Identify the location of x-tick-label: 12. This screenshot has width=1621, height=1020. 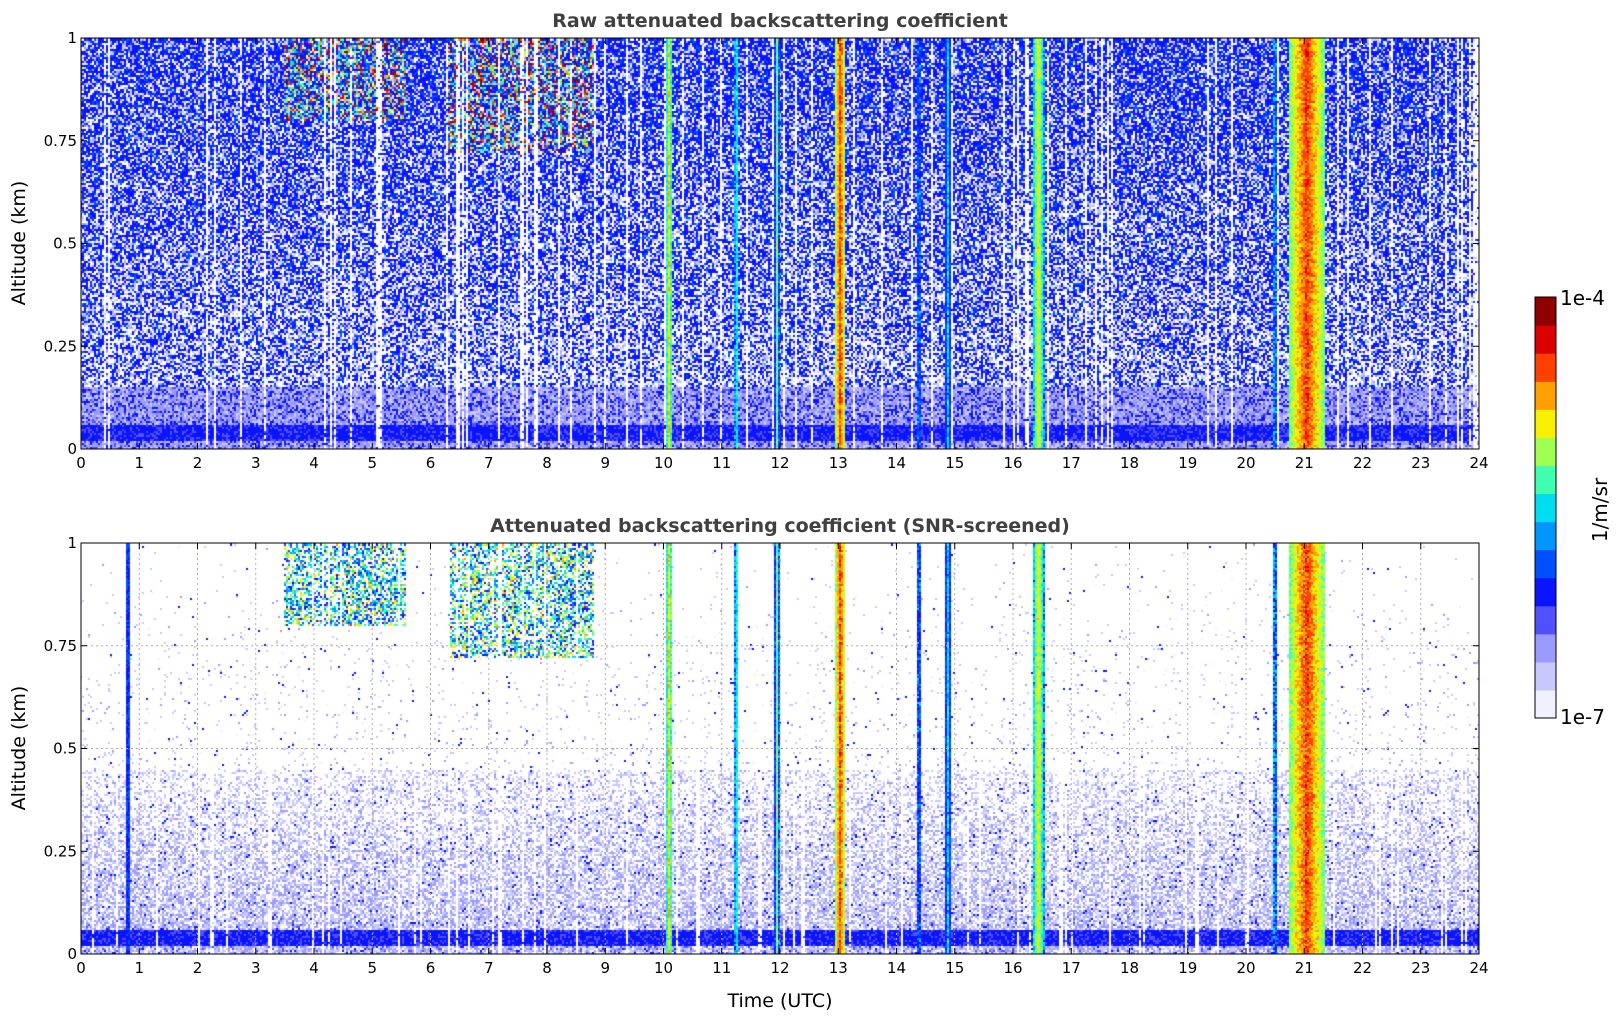
(779, 463).